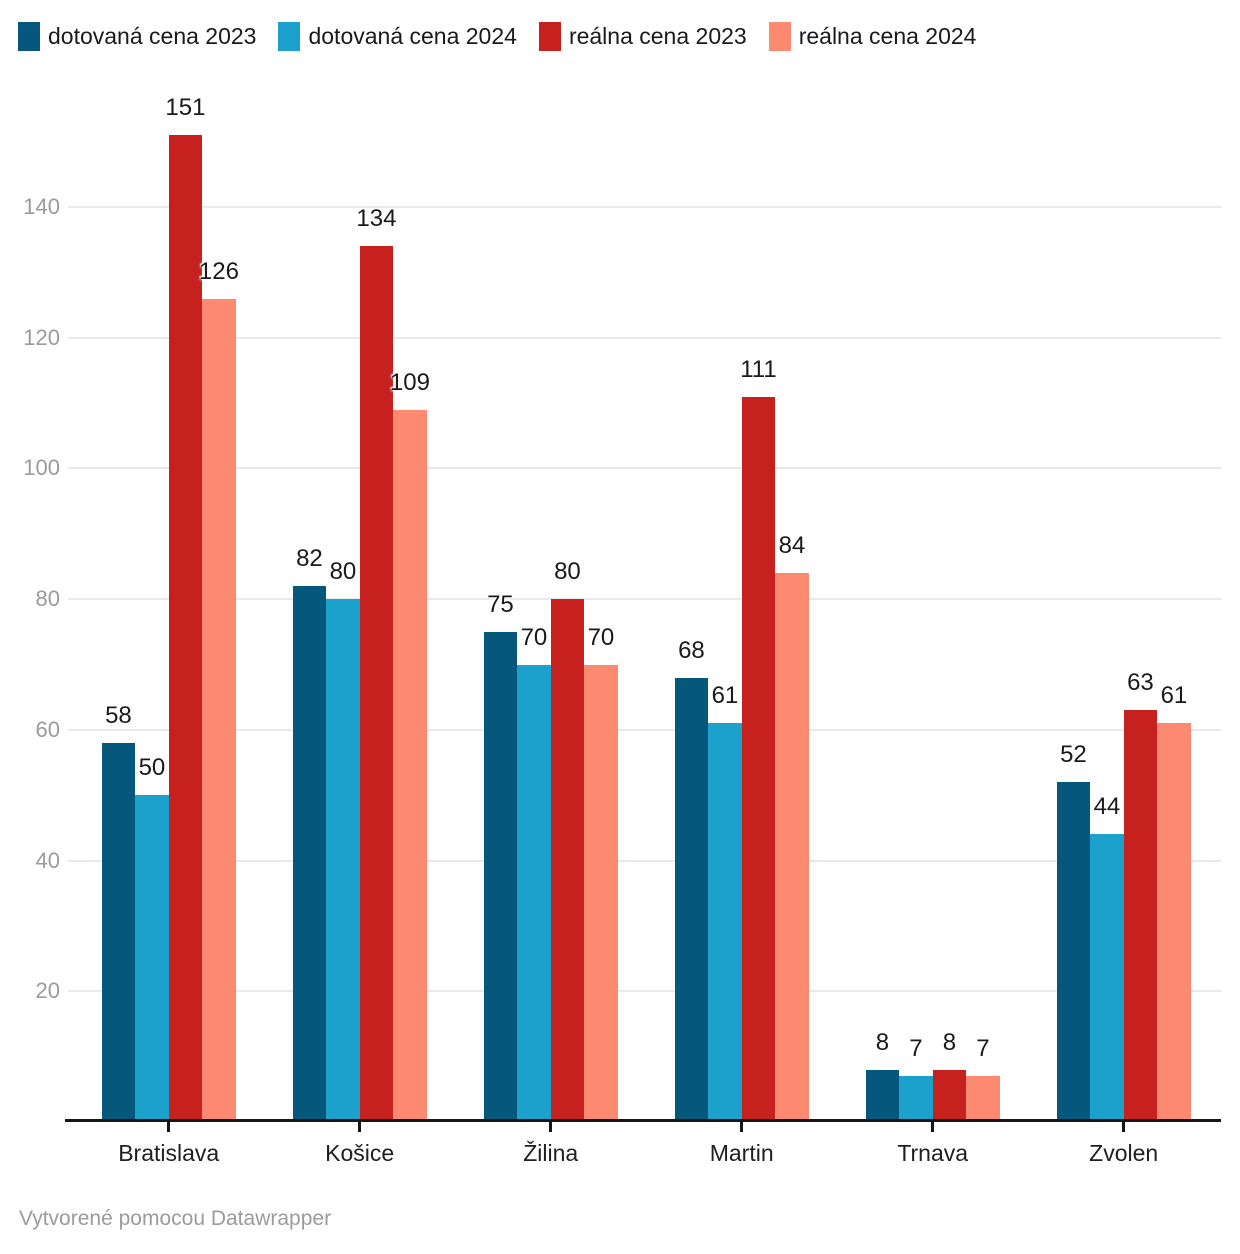 The height and width of the screenshot is (1254, 1240). I want to click on legend-item: reálna cena 2024, so click(872, 36).